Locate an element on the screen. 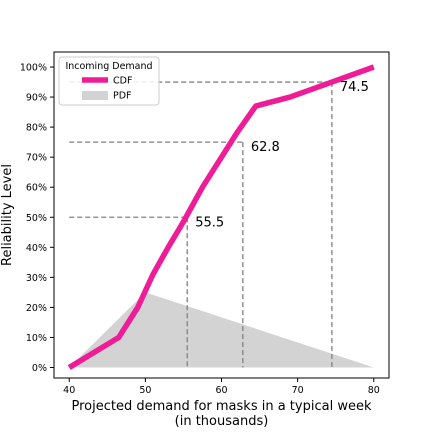 Image resolution: width=432 pixels, height=436 pixels. pdf-area is located at coordinates (221, 330).